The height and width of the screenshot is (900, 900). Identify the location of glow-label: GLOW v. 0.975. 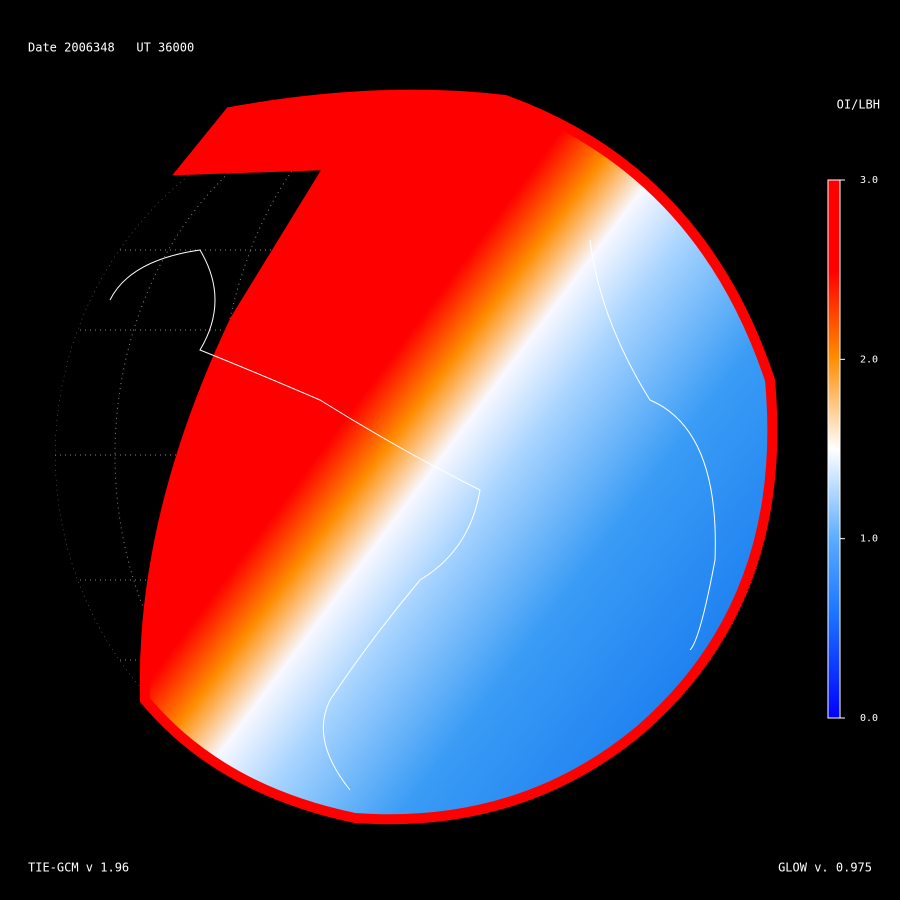
(825, 868).